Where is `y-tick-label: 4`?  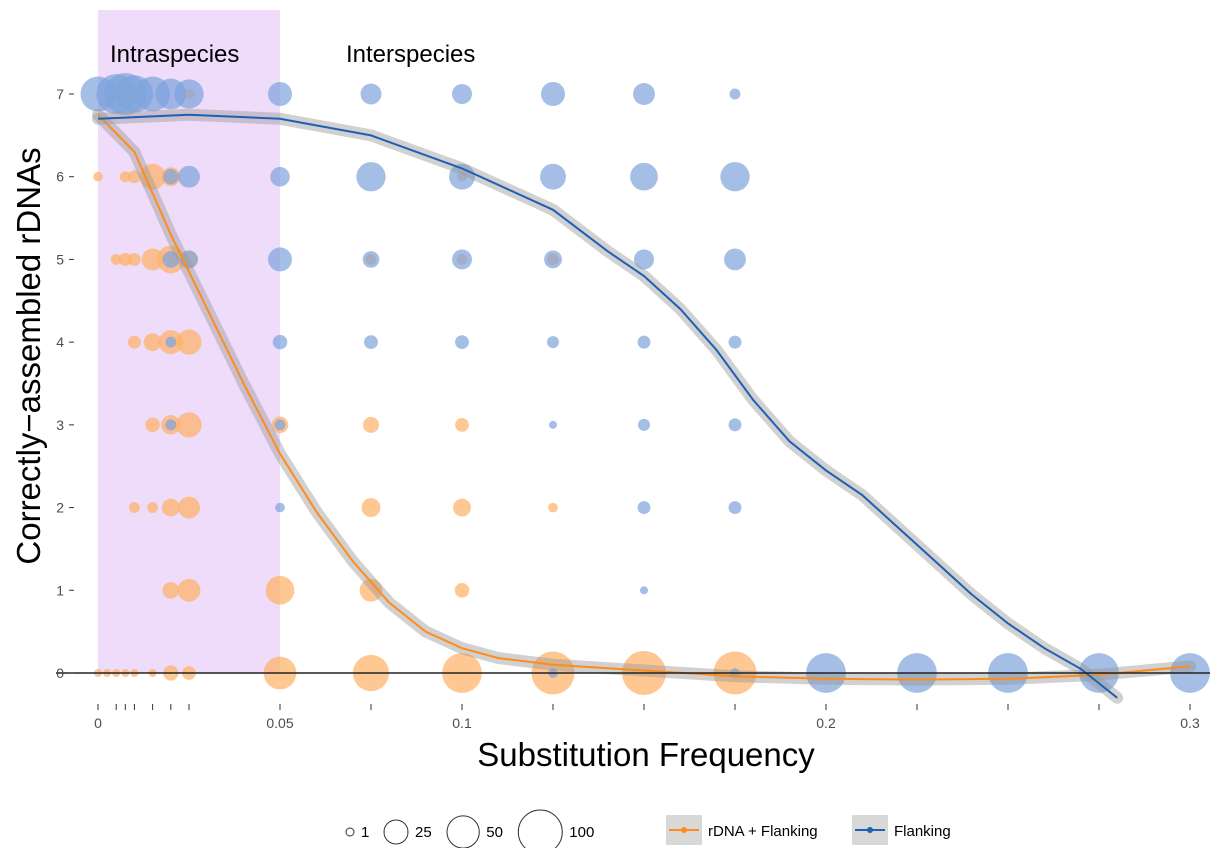 y-tick-label: 4 is located at coordinates (60, 342).